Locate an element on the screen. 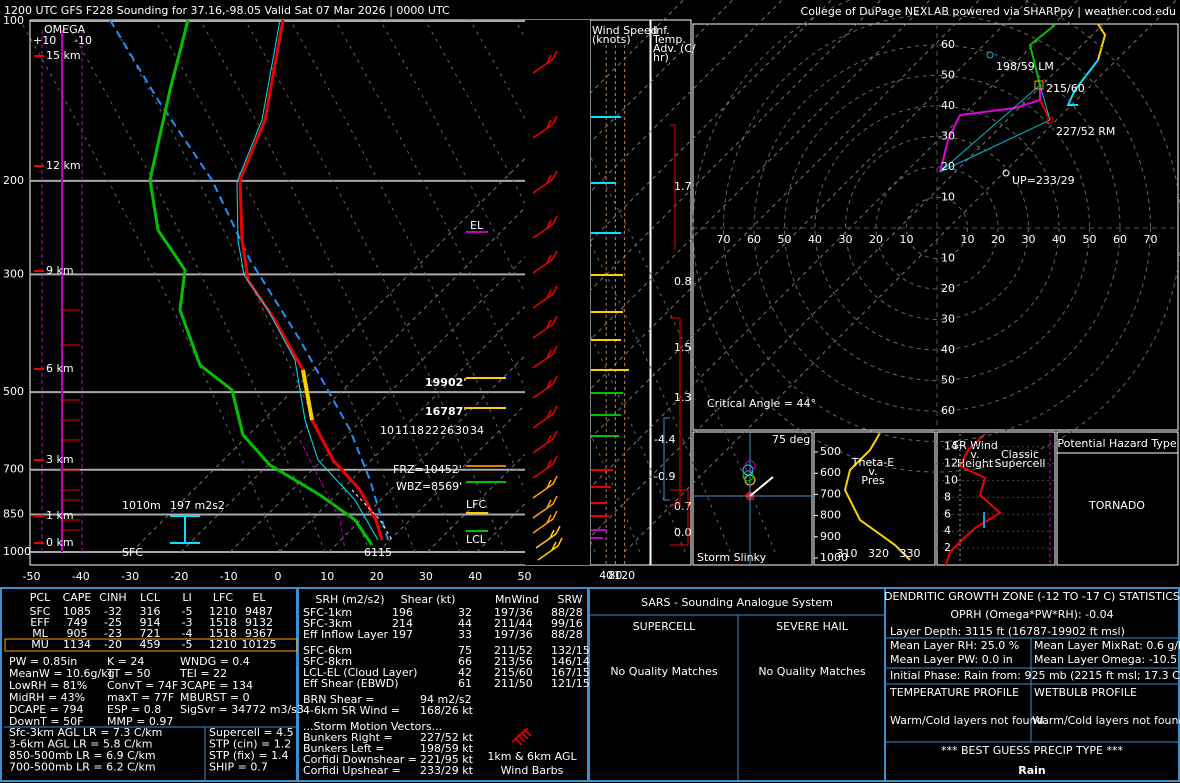 The width and height of the screenshot is (1180, 783). omega-label: OMEGA is located at coordinates (65, 29).